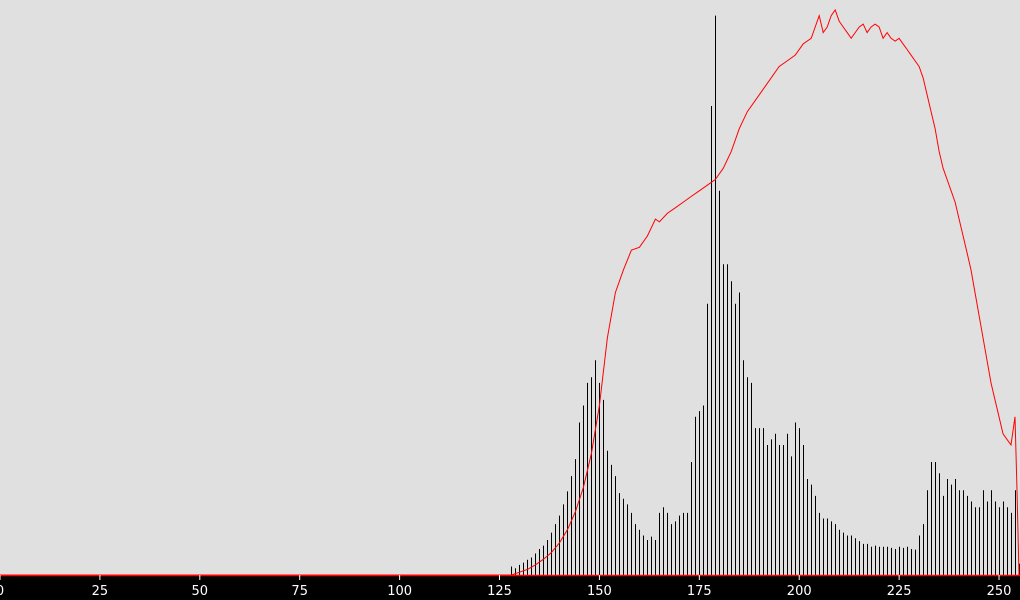  What do you see at coordinates (899, 591) in the screenshot?
I see `x-tick-label: 225` at bounding box center [899, 591].